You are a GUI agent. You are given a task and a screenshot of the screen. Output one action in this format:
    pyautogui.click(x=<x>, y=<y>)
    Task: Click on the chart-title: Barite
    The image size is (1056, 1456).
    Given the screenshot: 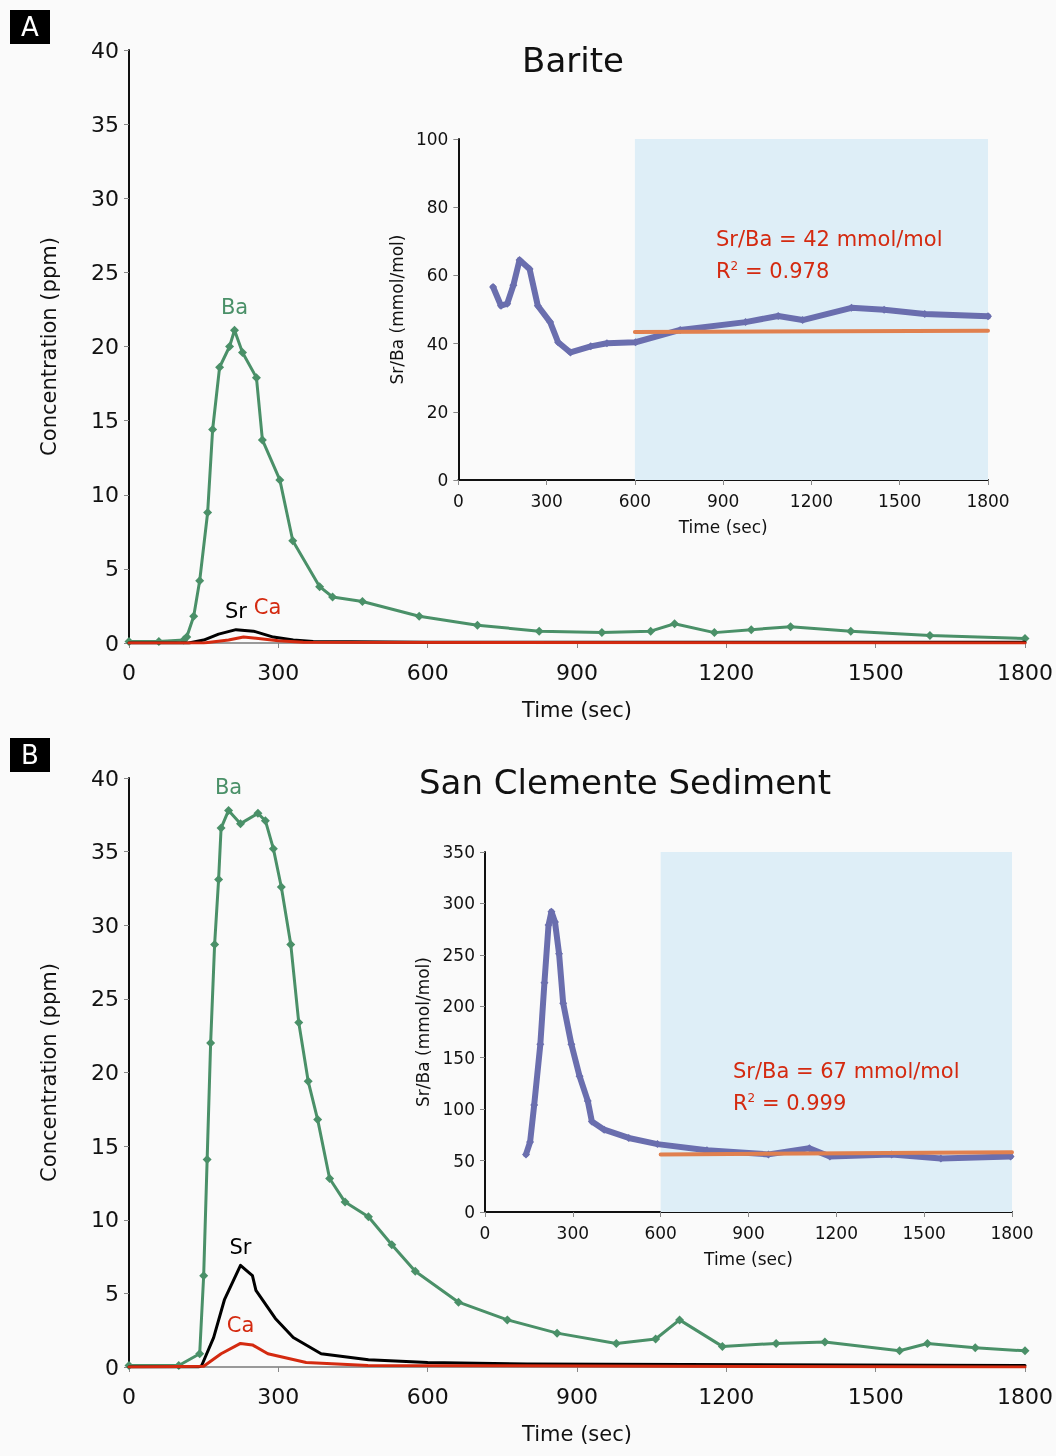 What is the action you would take?
    pyautogui.click(x=573, y=60)
    